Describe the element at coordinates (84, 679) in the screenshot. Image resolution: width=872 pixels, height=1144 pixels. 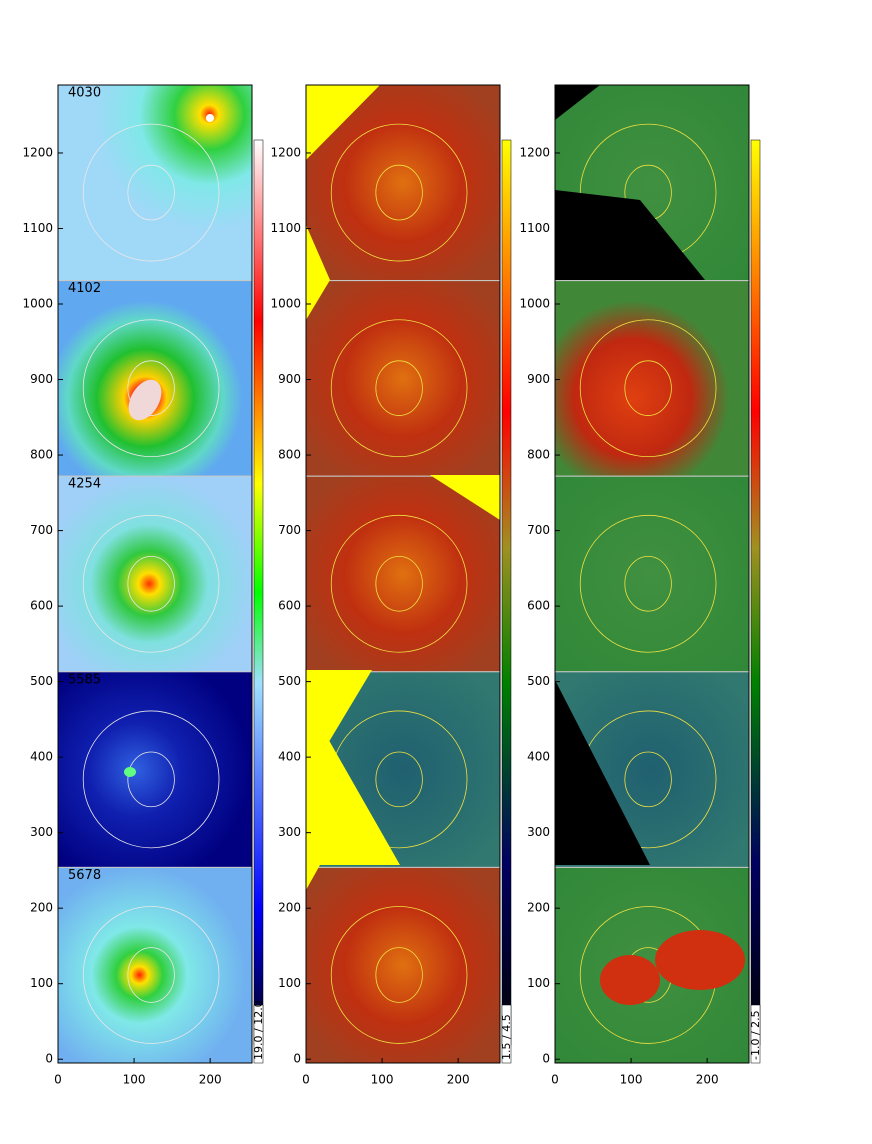
I see `galaxy-label: 5585` at that location.